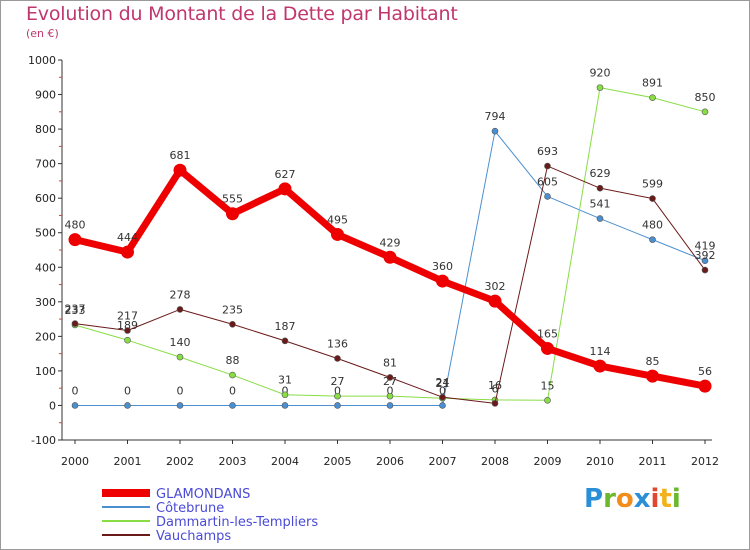 The width and height of the screenshot is (750, 550). I want to click on y-tick-label: 400, so click(45, 267).